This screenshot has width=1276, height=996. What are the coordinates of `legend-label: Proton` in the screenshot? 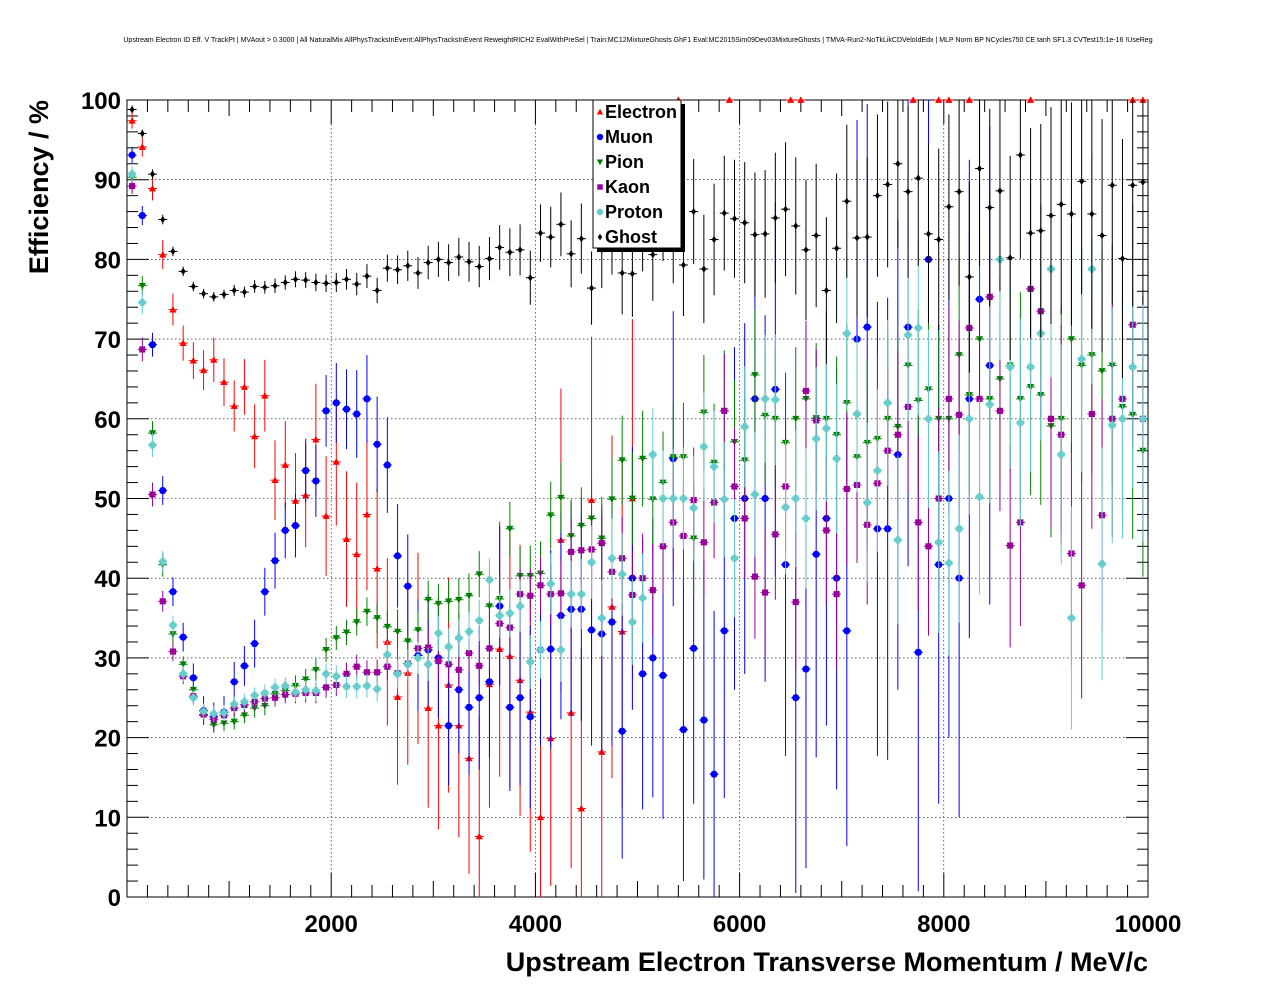 It's located at (634, 212).